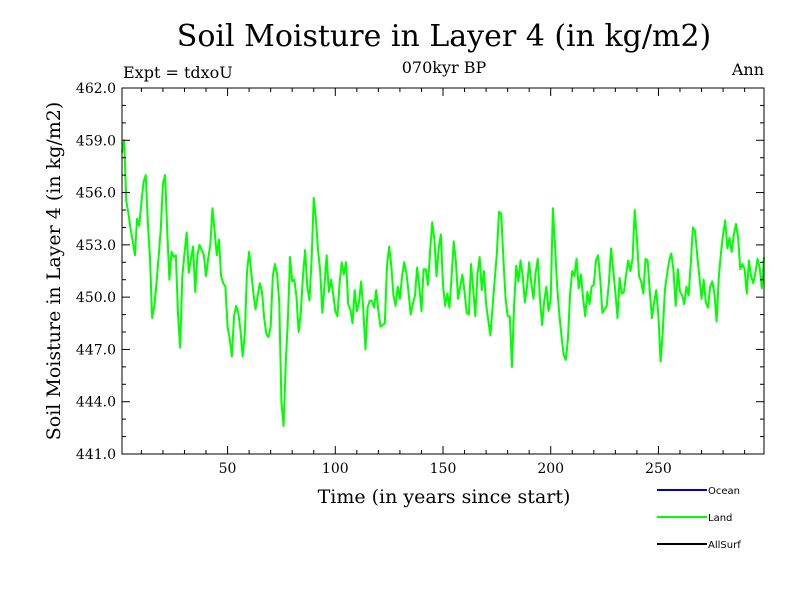  What do you see at coordinates (96, 246) in the screenshot?
I see `y-tick-label: 453.0` at bounding box center [96, 246].